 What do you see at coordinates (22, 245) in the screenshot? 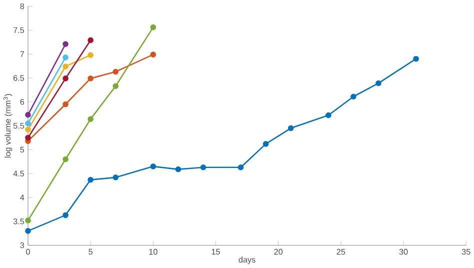
I see `y-tick-label: 3` at bounding box center [22, 245].